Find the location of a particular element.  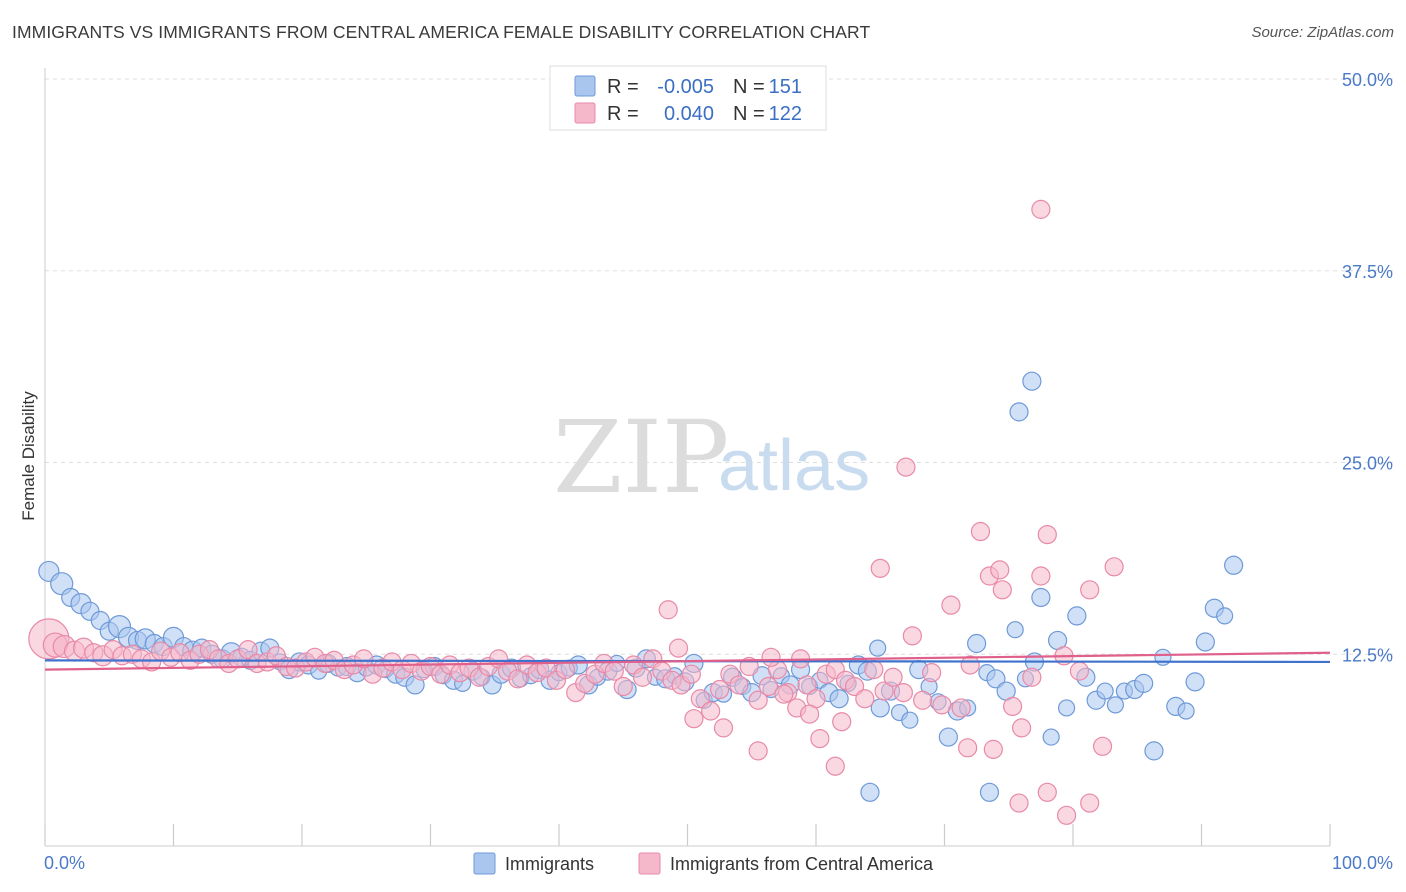

top-legend: R = -0.005 N = 151 R = 0.040 N = 122 is located at coordinates (688, 98).